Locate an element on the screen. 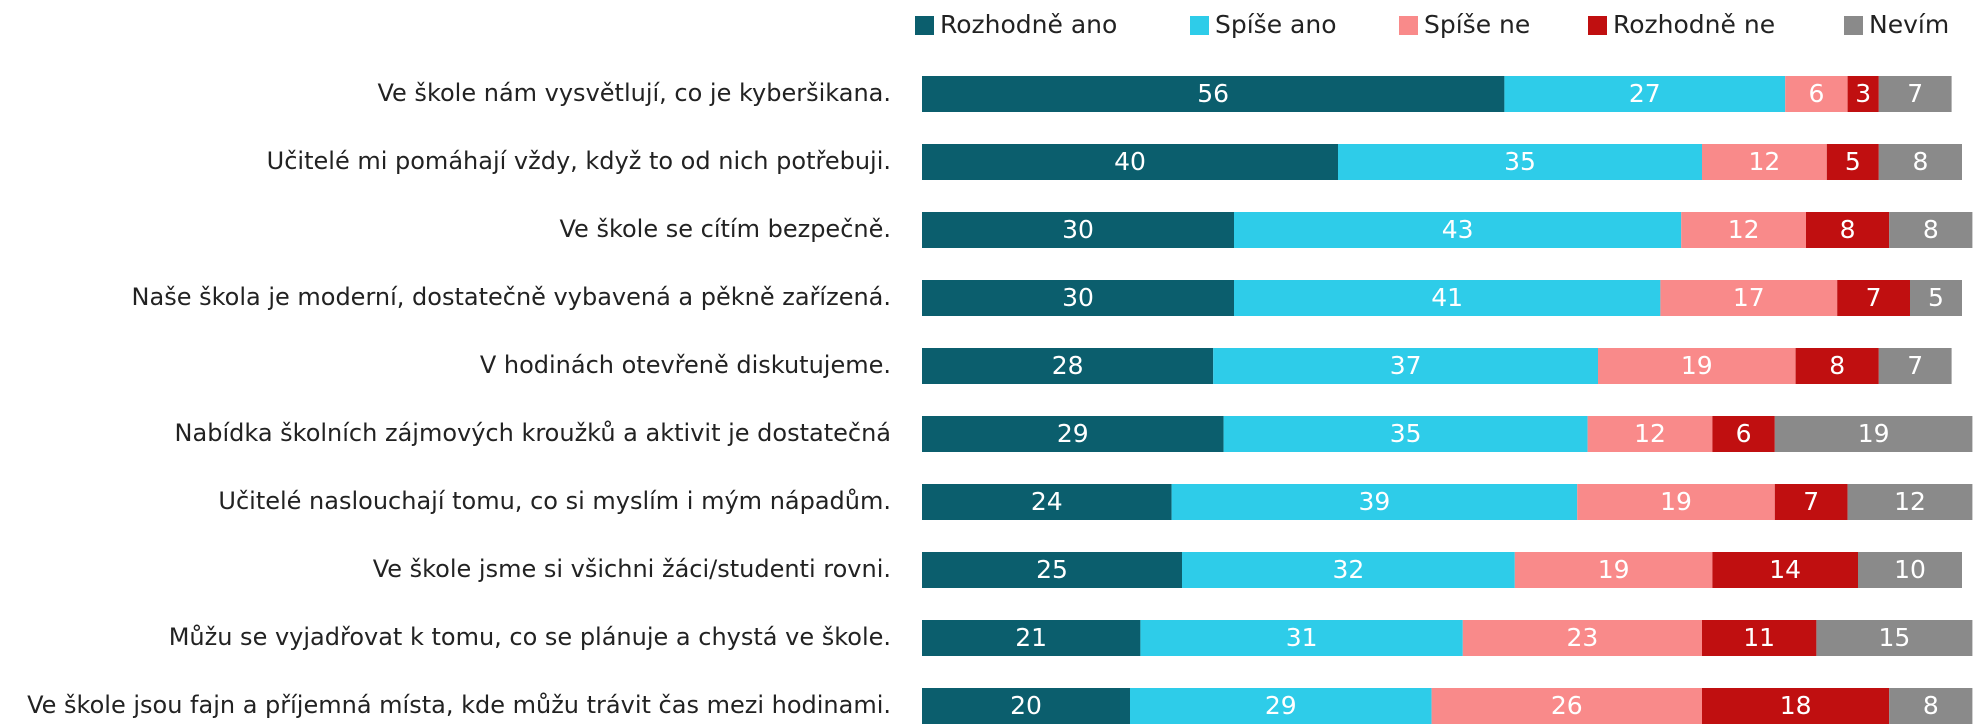 The width and height of the screenshot is (1974, 724). value-label: 10 is located at coordinates (1910, 569).